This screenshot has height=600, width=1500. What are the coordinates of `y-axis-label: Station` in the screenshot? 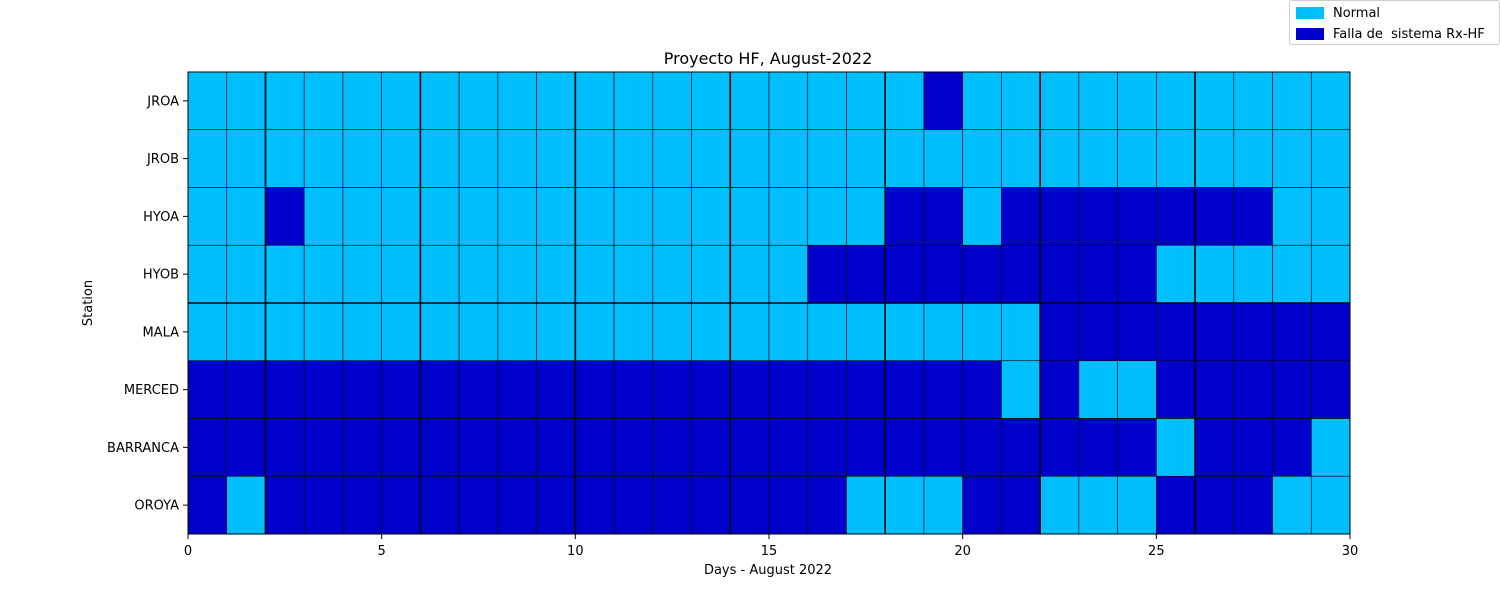 It's located at (88, 303).